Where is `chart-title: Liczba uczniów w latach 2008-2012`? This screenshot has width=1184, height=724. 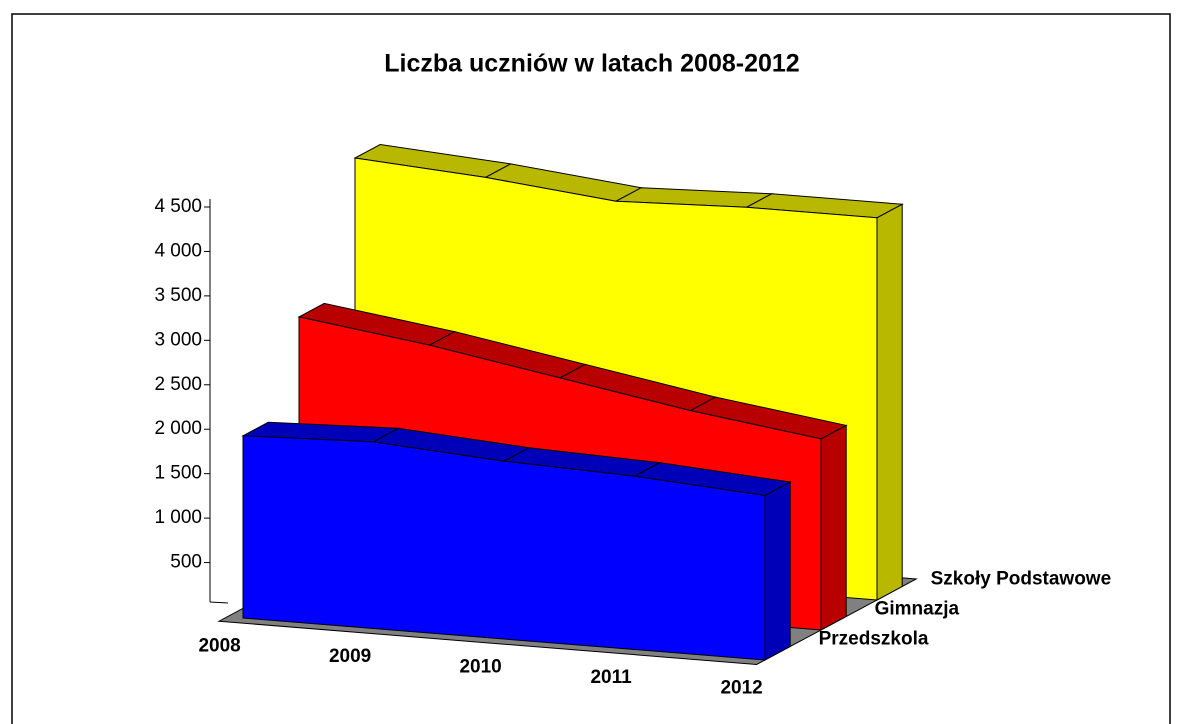
chart-title: Liczba uczniów w latach 2008-2012 is located at coordinates (591, 64).